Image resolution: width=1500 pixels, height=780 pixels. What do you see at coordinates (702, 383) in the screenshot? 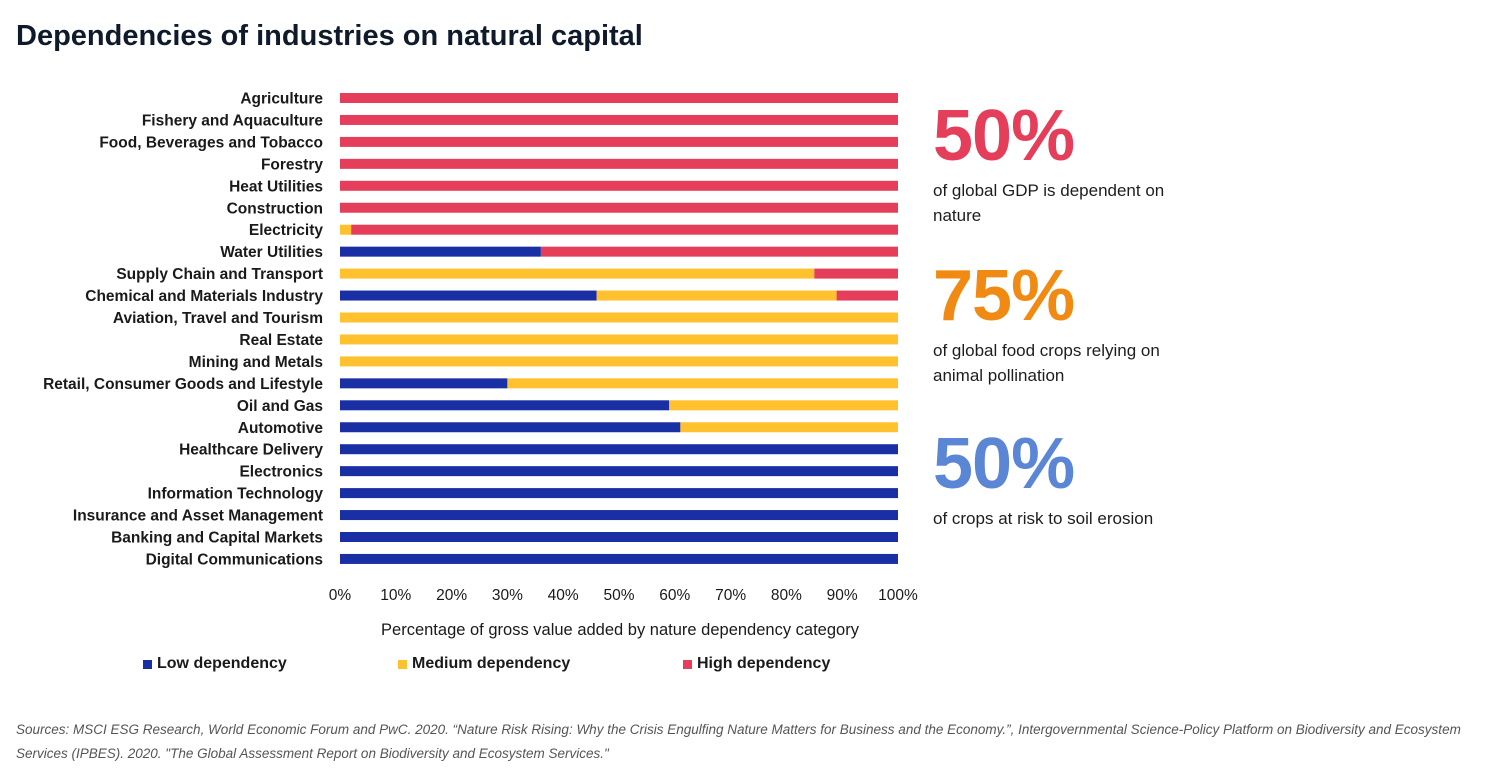
I see `bar-medium-retail-consumer-goods-and-lifestyle` at bounding box center [702, 383].